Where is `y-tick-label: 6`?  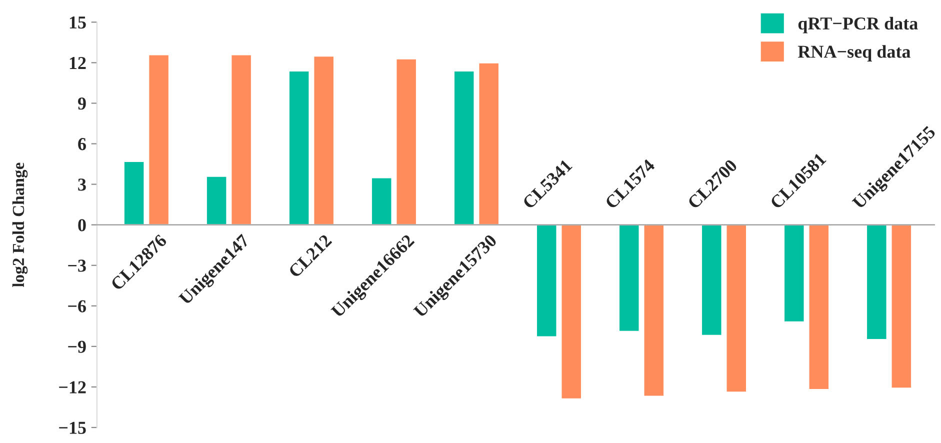 y-tick-label: 6 is located at coordinates (82, 144).